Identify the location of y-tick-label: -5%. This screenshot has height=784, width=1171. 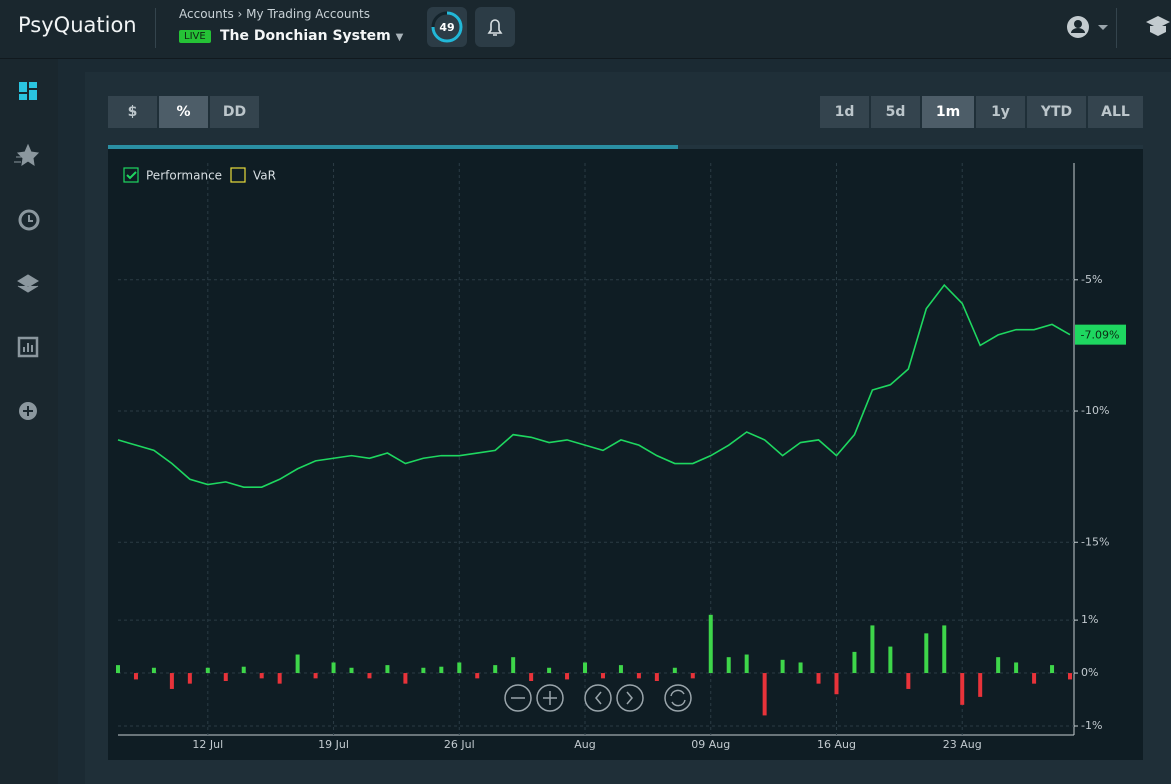
(1091, 279).